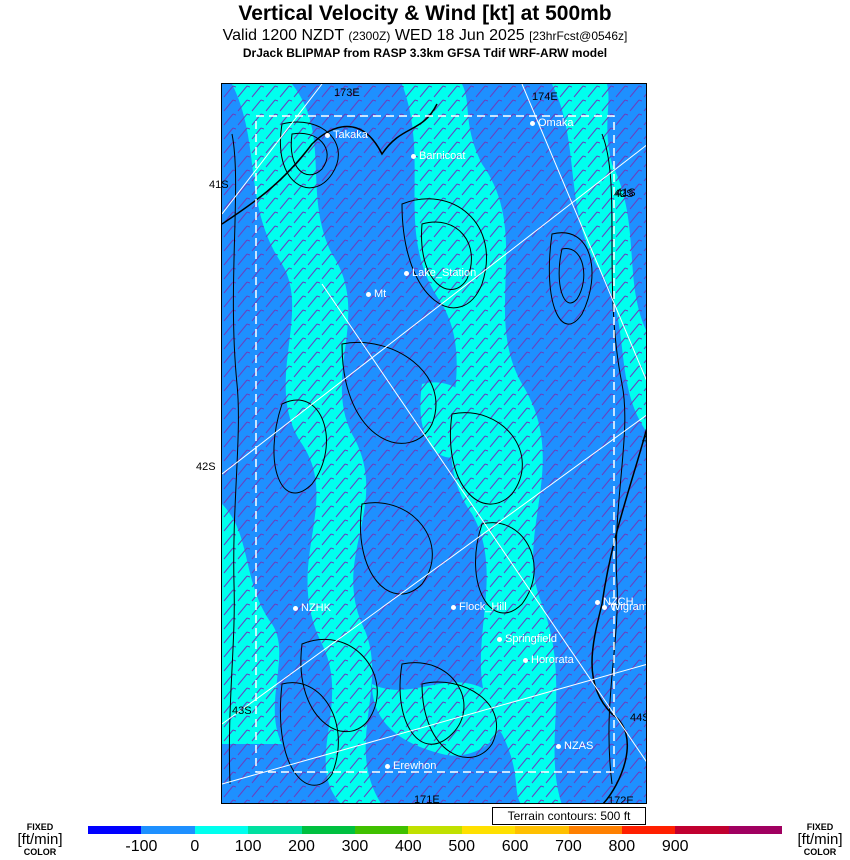 The height and width of the screenshot is (860, 850). I want to click on place-nzch: NZCH, so click(614, 602).